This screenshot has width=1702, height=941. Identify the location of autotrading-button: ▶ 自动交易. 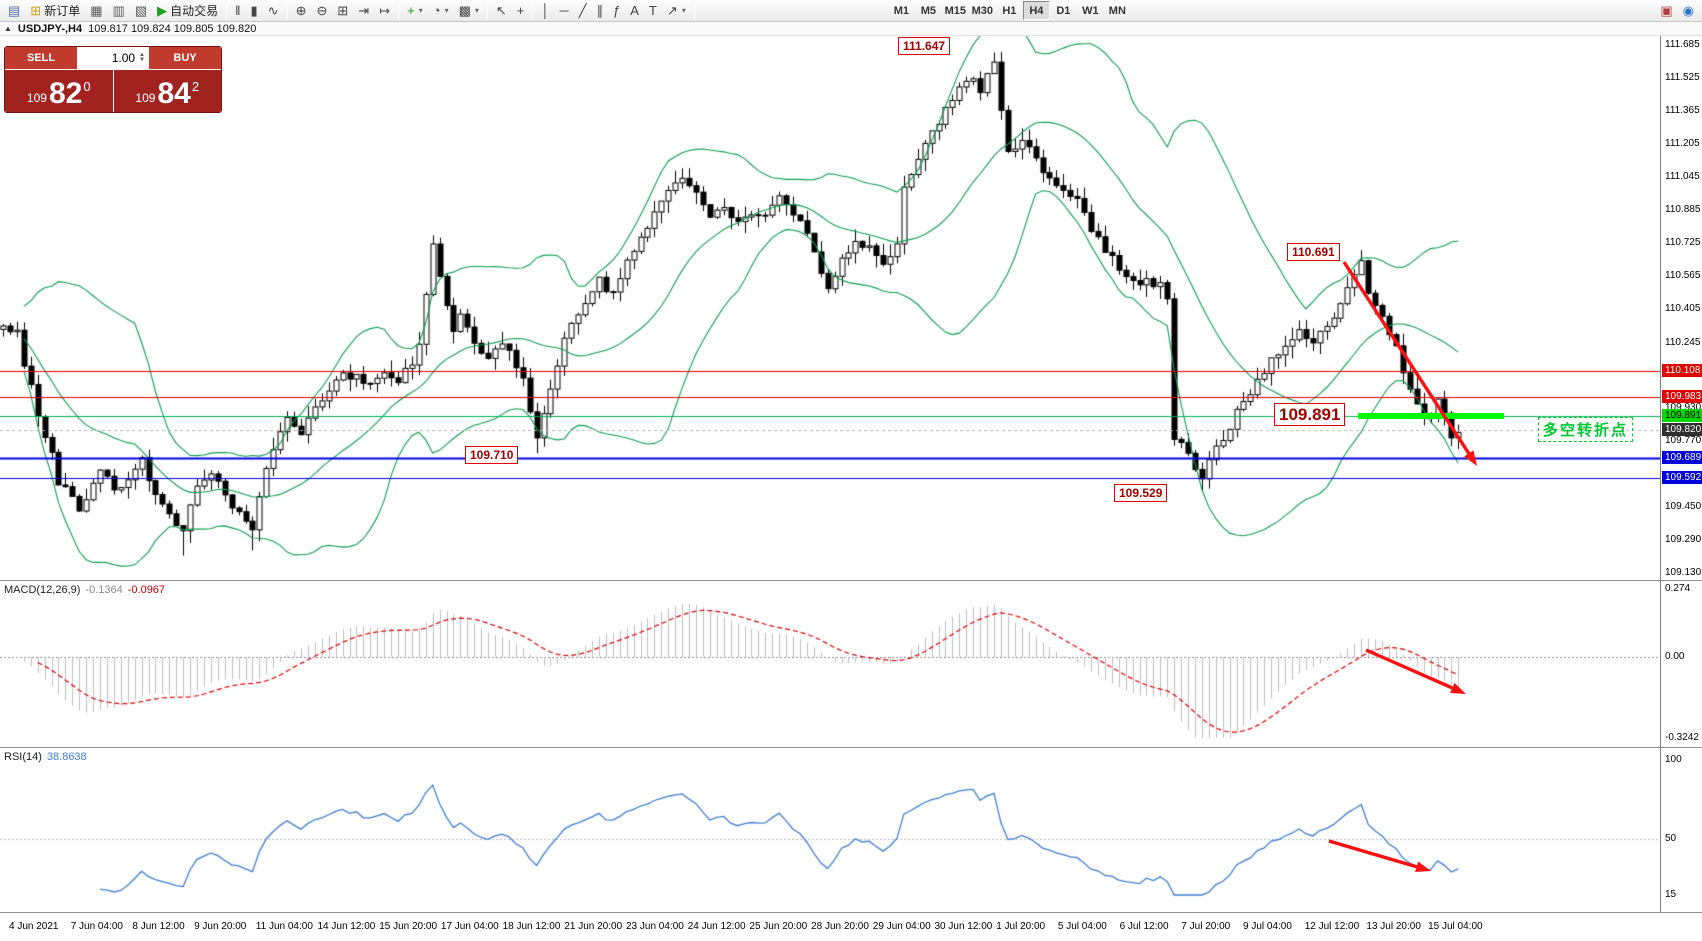
(187, 11).